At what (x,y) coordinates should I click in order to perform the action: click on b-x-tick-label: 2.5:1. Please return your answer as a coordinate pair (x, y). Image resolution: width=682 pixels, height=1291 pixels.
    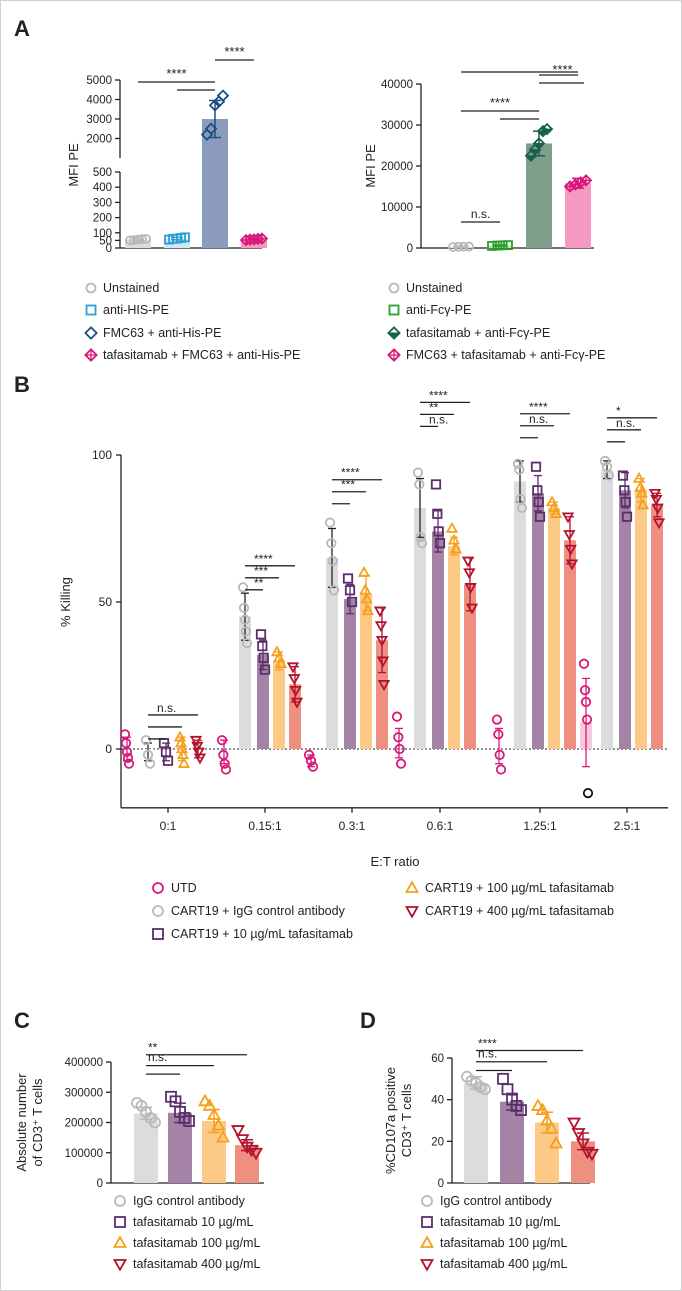
    Looking at the image, I should click on (627, 826).